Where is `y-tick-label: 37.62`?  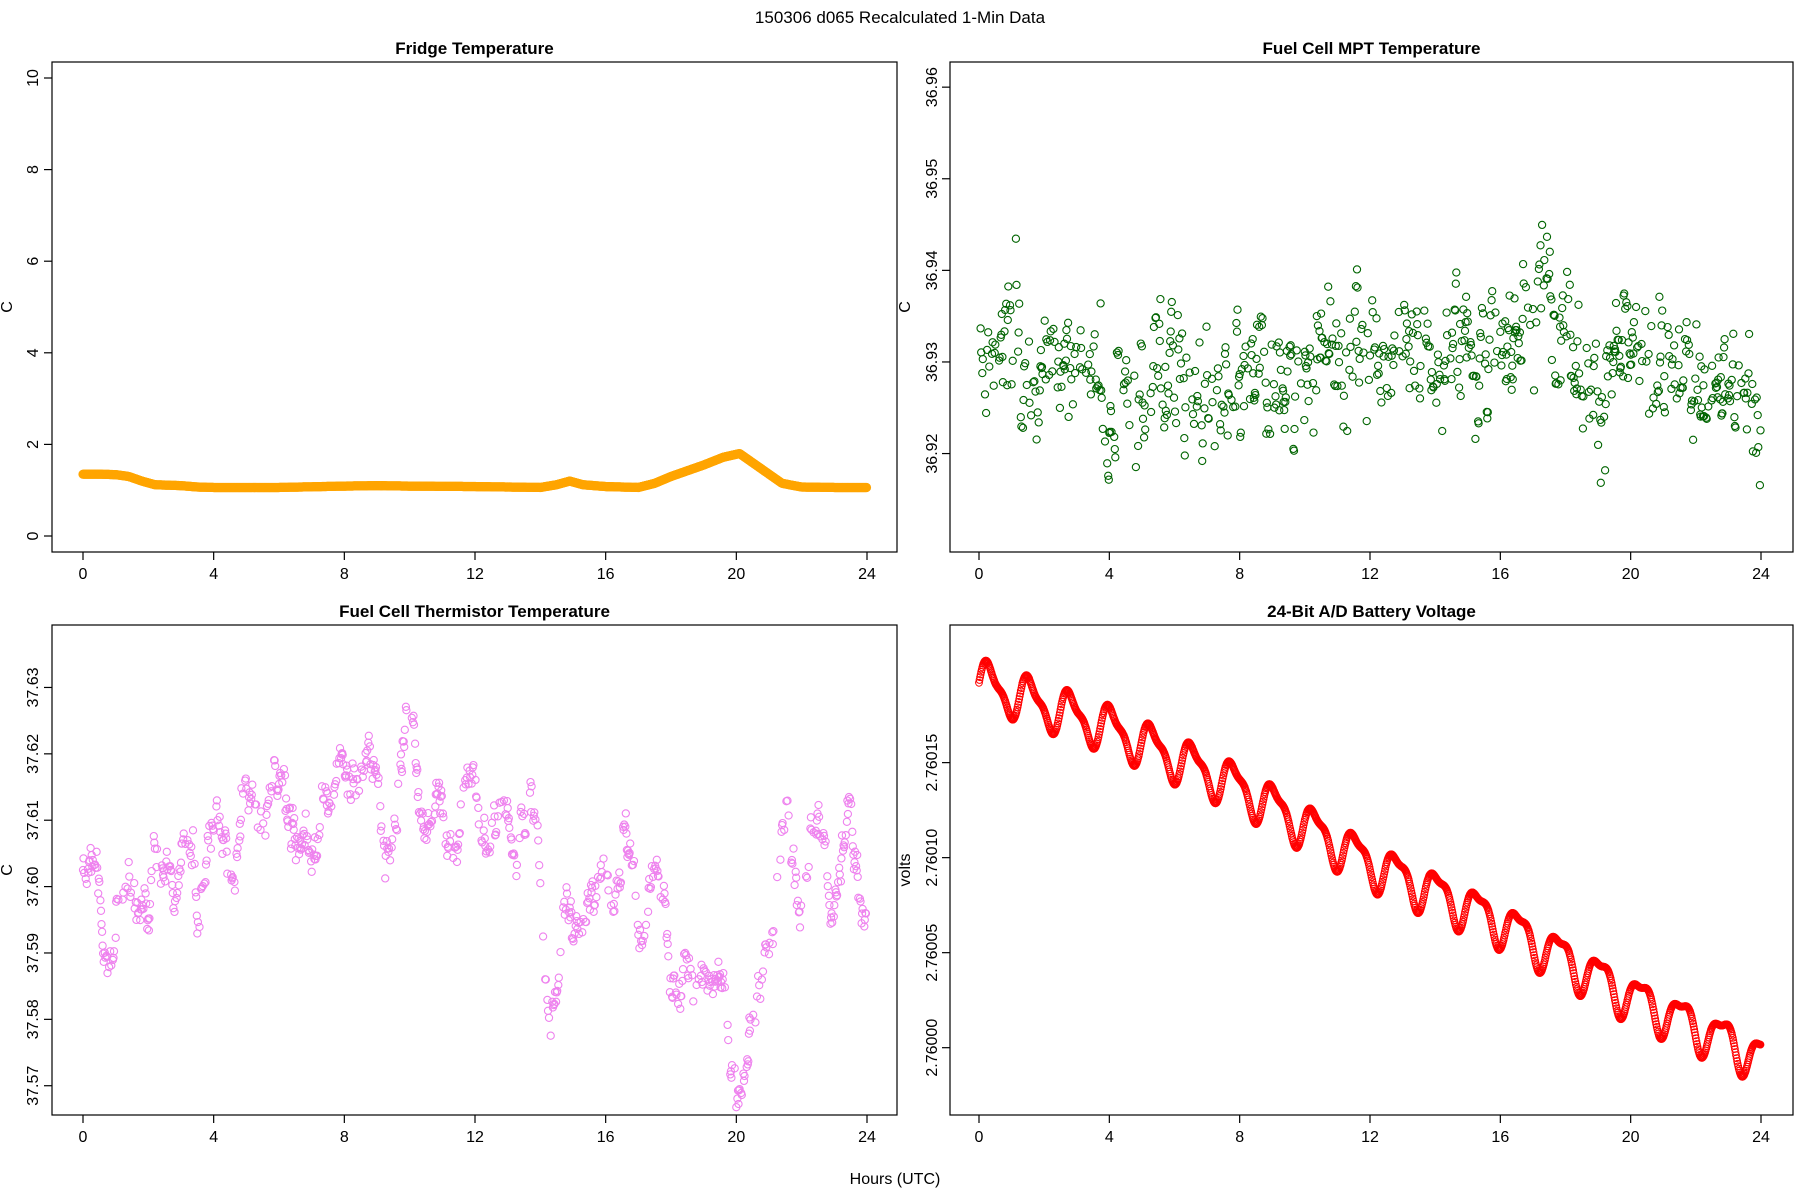 y-tick-label: 37.62 is located at coordinates (33, 754).